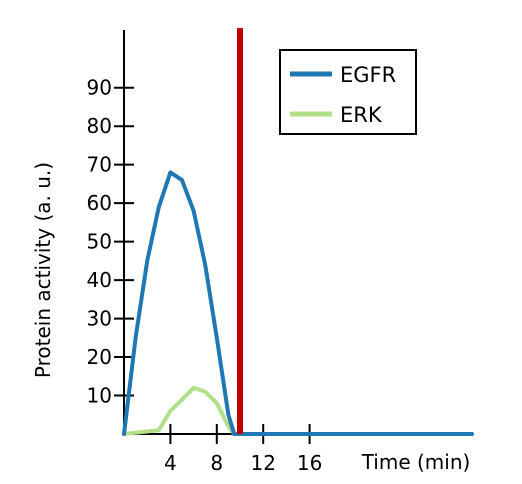  Describe the element at coordinates (361, 115) in the screenshot. I see `legend-label-erk: ERK` at that location.